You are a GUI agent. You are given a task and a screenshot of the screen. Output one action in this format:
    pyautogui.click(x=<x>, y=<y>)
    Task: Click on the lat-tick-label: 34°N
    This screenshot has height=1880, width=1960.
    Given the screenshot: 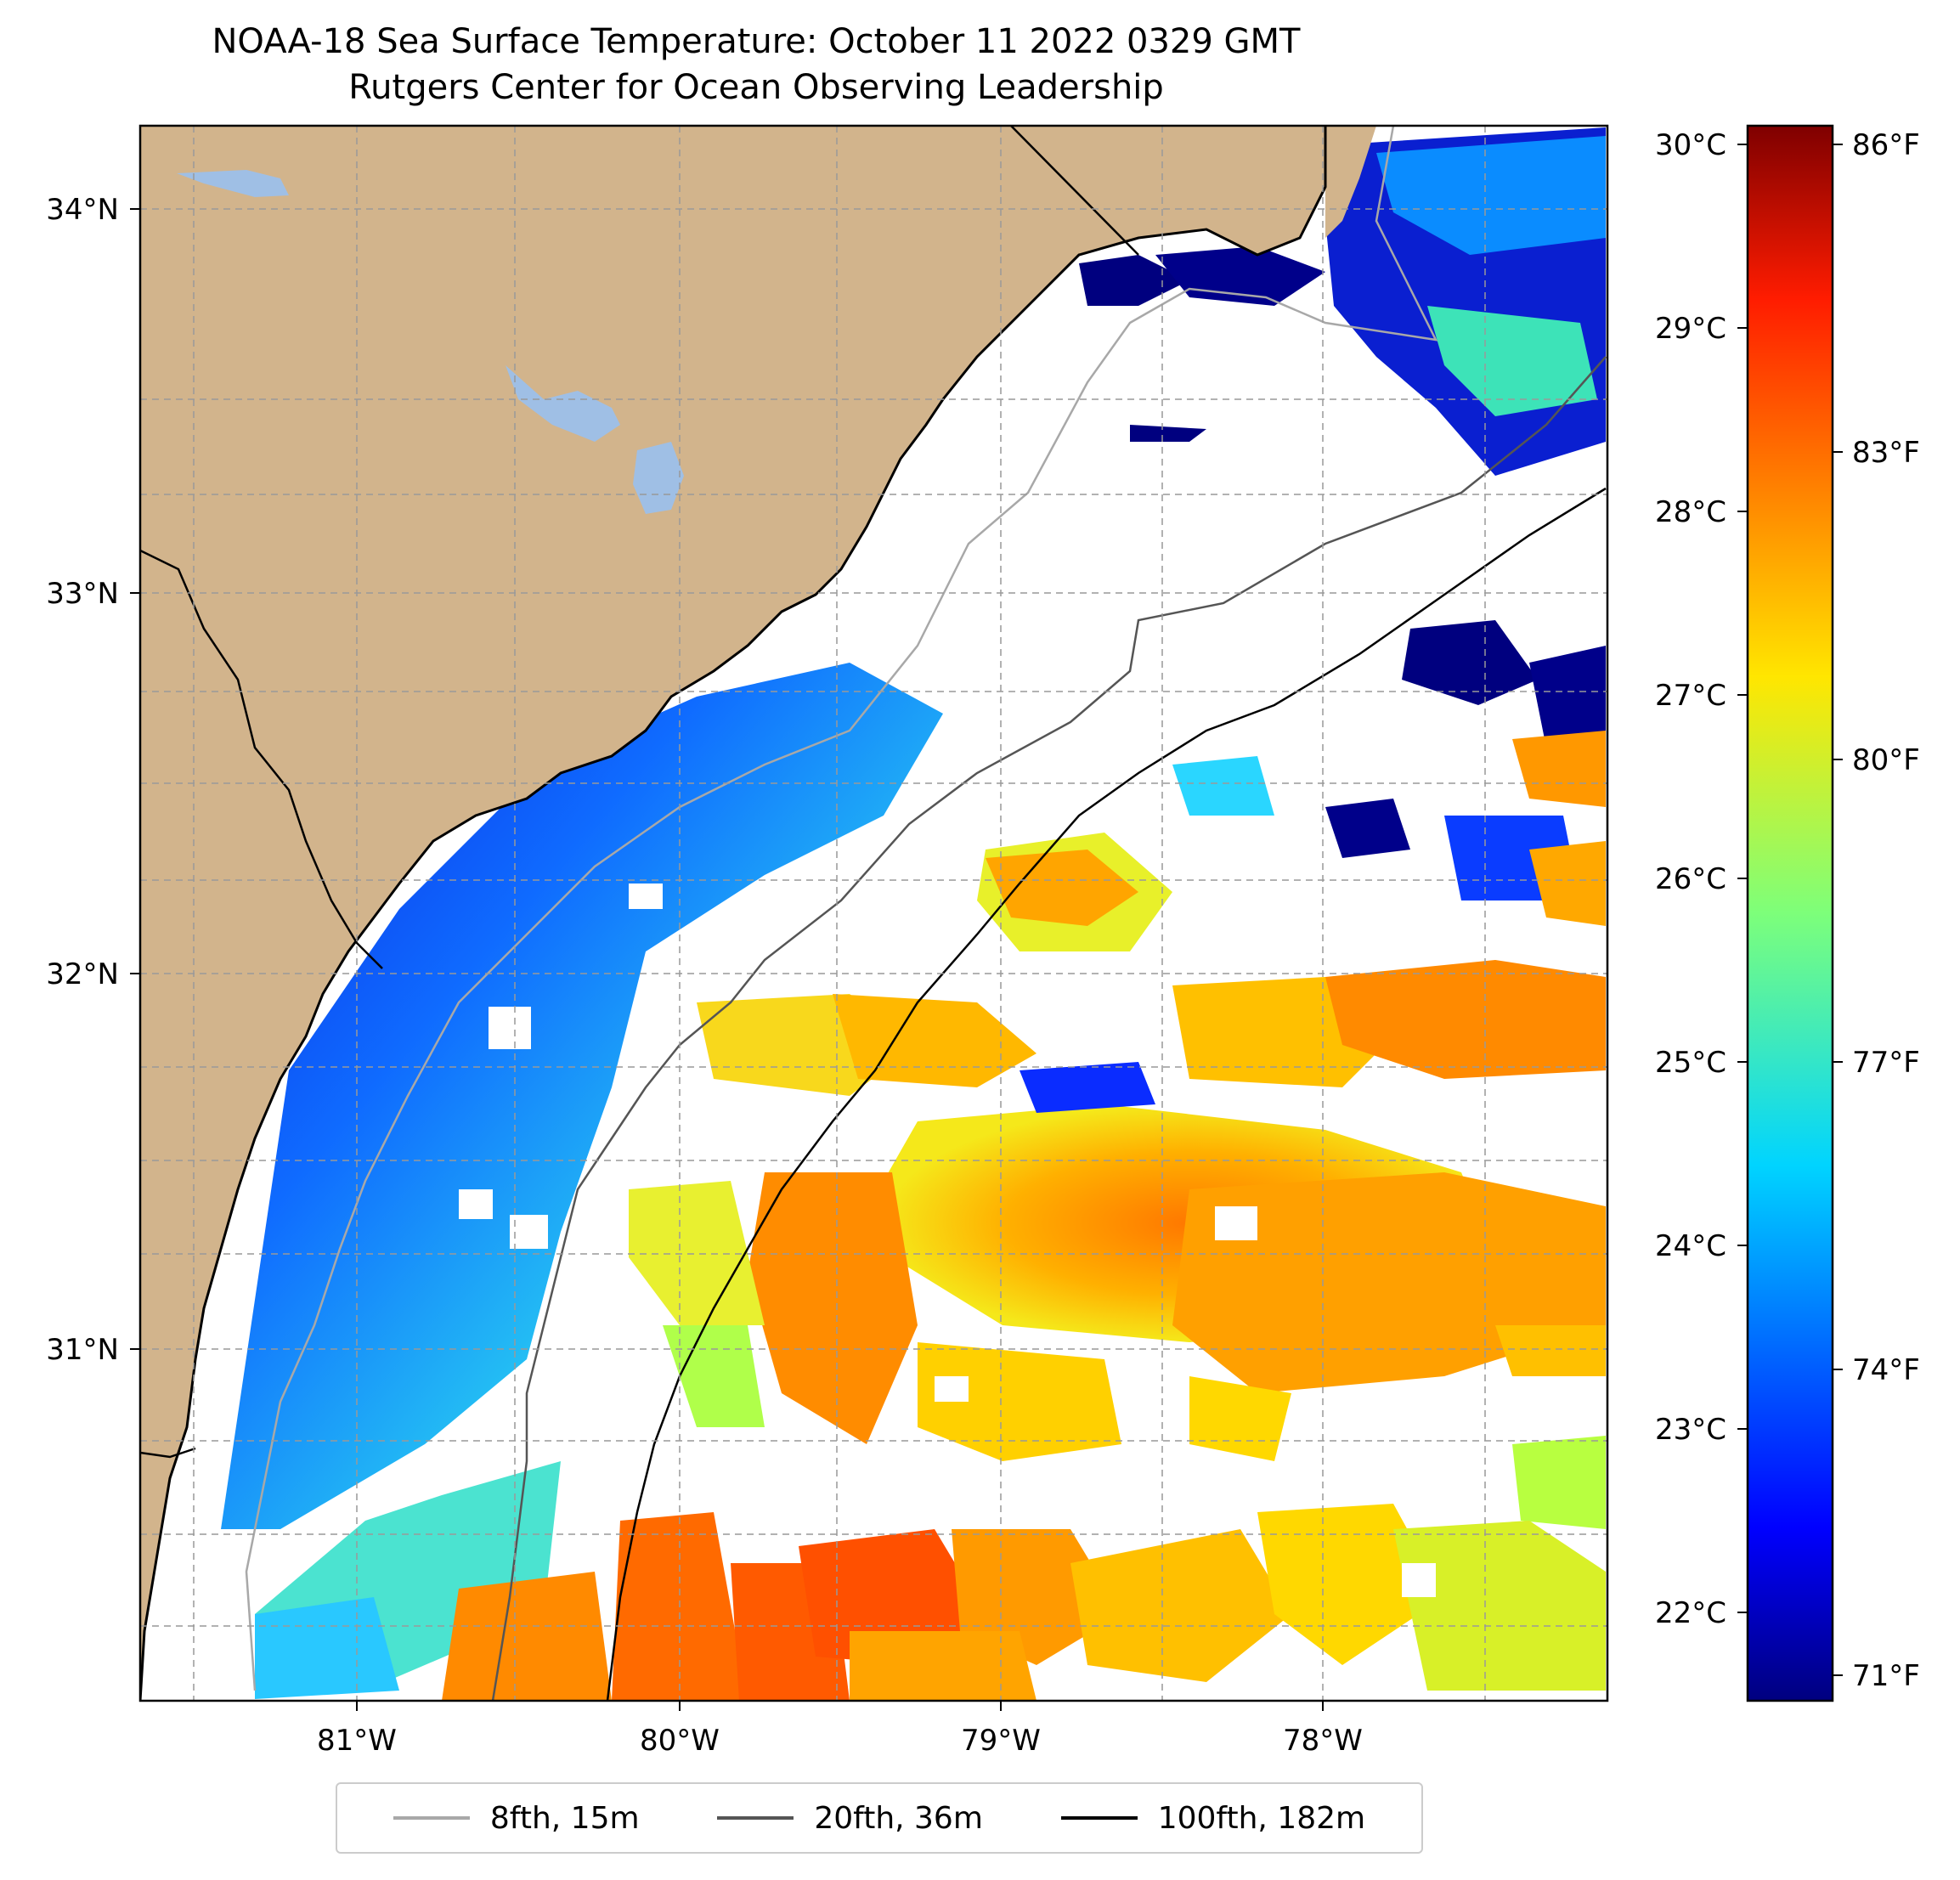 What is the action you would take?
    pyautogui.click(x=83, y=210)
    